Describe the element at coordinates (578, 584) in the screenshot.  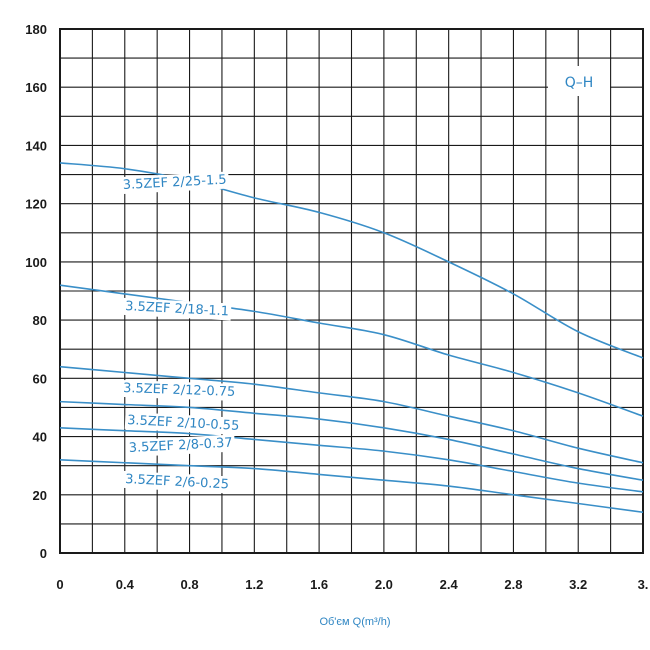
I see `x-tick-label: 3.2` at that location.